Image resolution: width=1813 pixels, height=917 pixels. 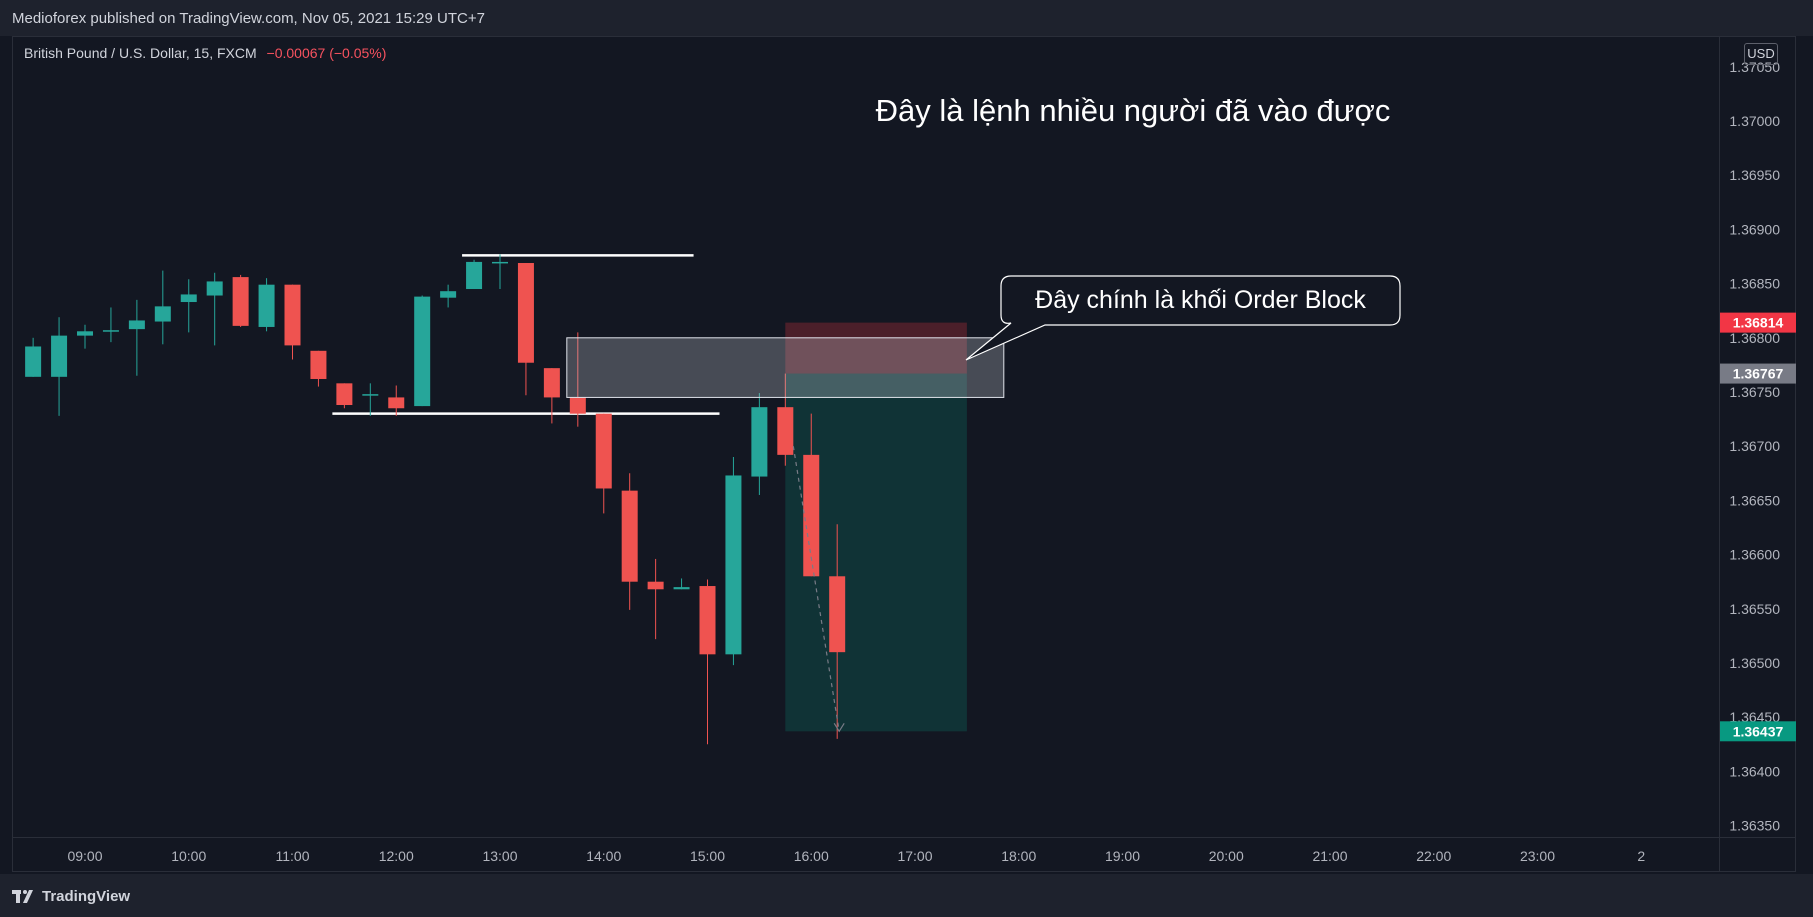 What do you see at coordinates (188, 856) in the screenshot?
I see `x-tick-label: 10:00` at bounding box center [188, 856].